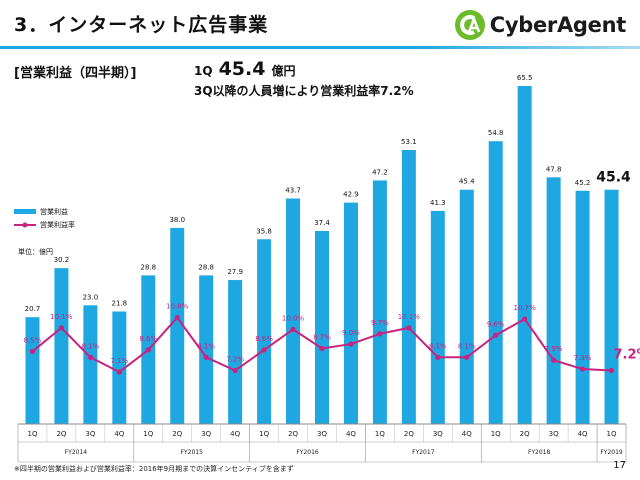 This screenshot has height=480, width=640. Describe the element at coordinates (322, 337) in the screenshot. I see `margin-value-label: 8.7%` at that location.